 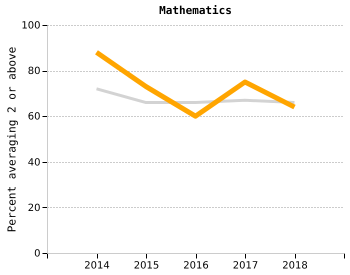 What do you see at coordinates (34, 162) in the screenshot?
I see `y-tick-label: 40` at bounding box center [34, 162].